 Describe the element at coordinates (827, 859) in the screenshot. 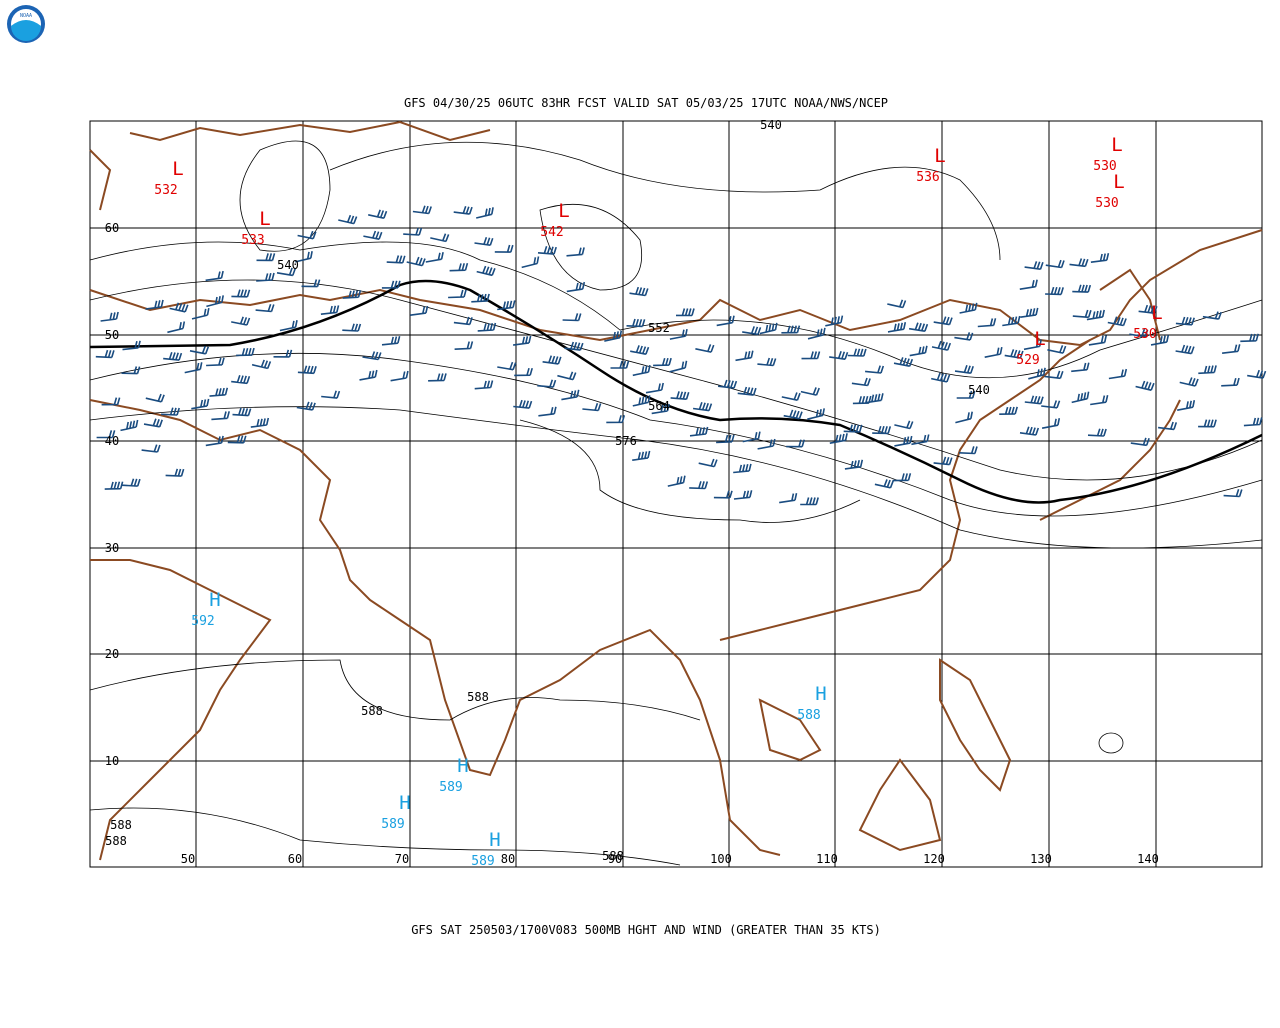

I see `longitude-label: 110` at that location.